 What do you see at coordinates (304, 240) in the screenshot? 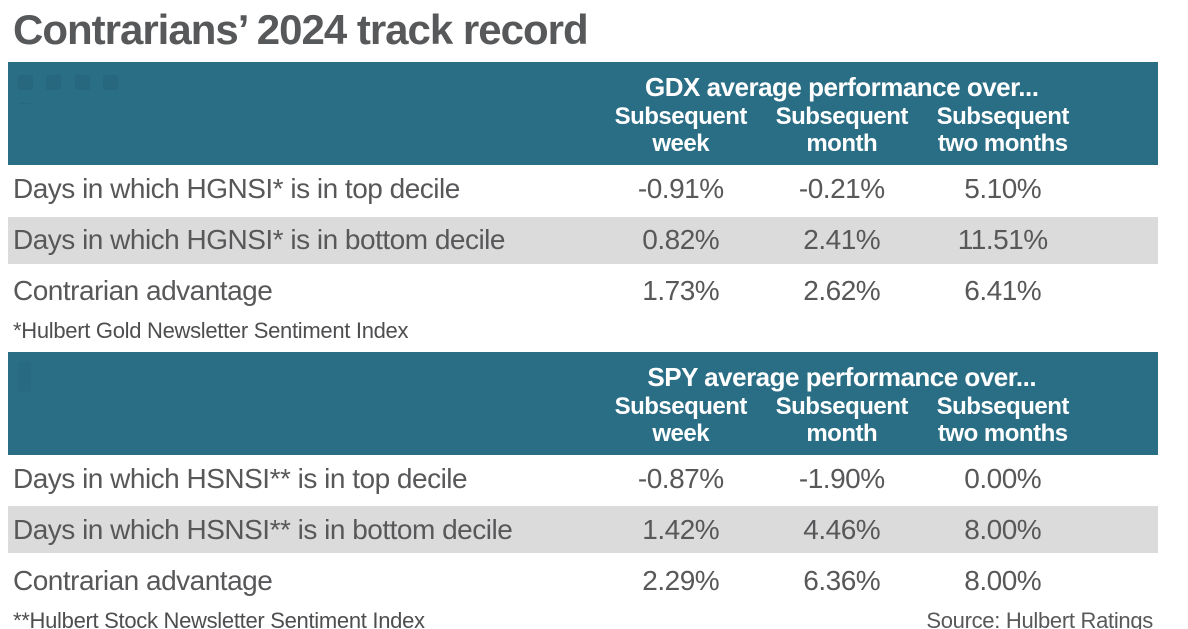
I see `row-label: Days in which HGNSI* is in bottom decile` at bounding box center [304, 240].